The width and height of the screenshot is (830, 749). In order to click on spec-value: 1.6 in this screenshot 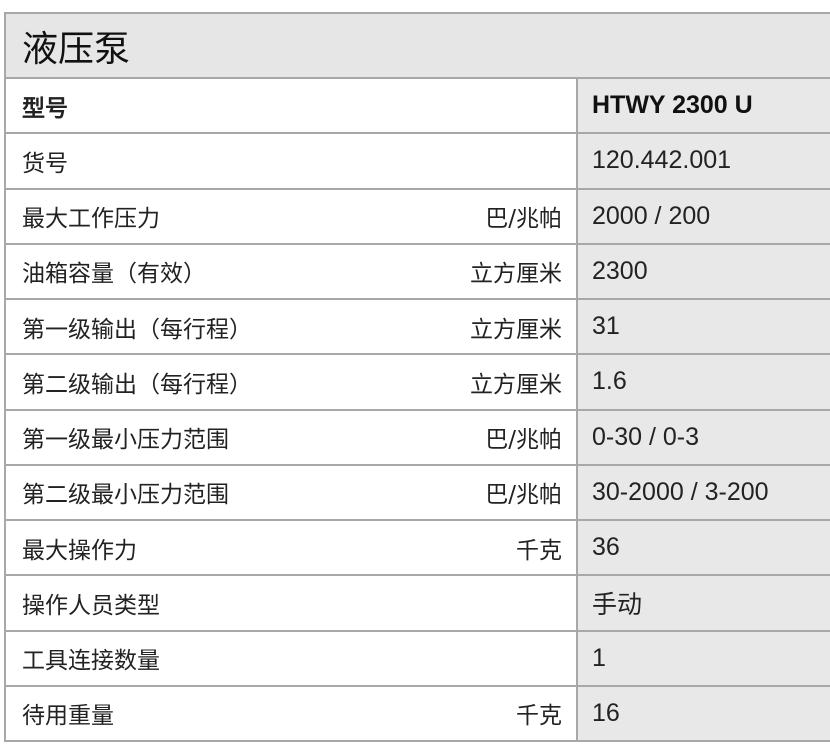, I will do `click(703, 382)`.